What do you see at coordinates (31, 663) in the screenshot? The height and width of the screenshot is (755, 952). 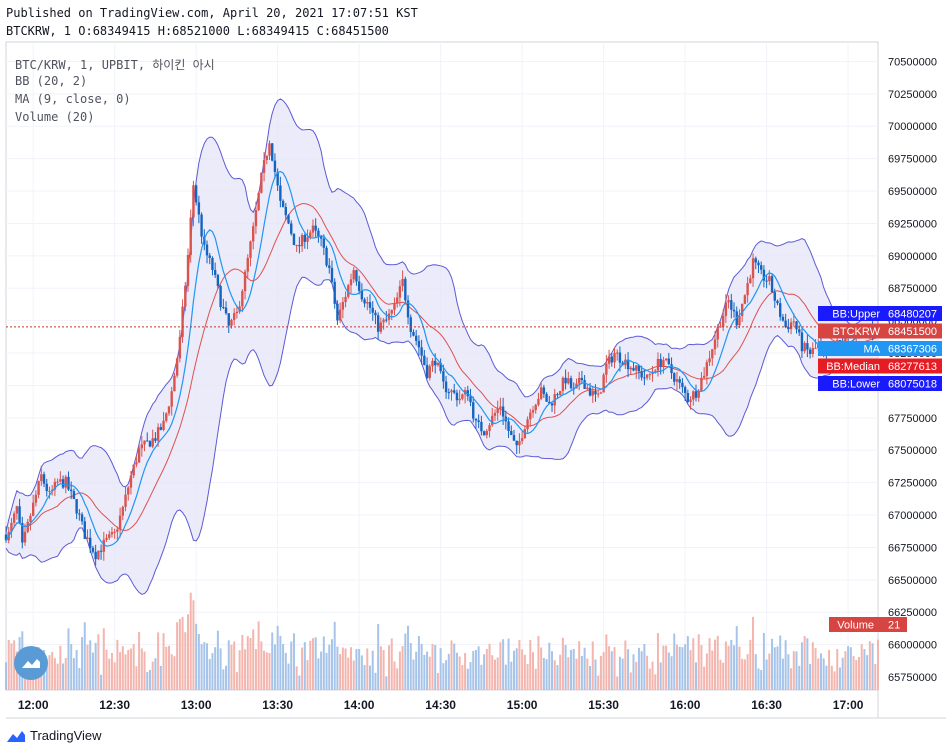 I see `tradingview-badge-icon` at bounding box center [31, 663].